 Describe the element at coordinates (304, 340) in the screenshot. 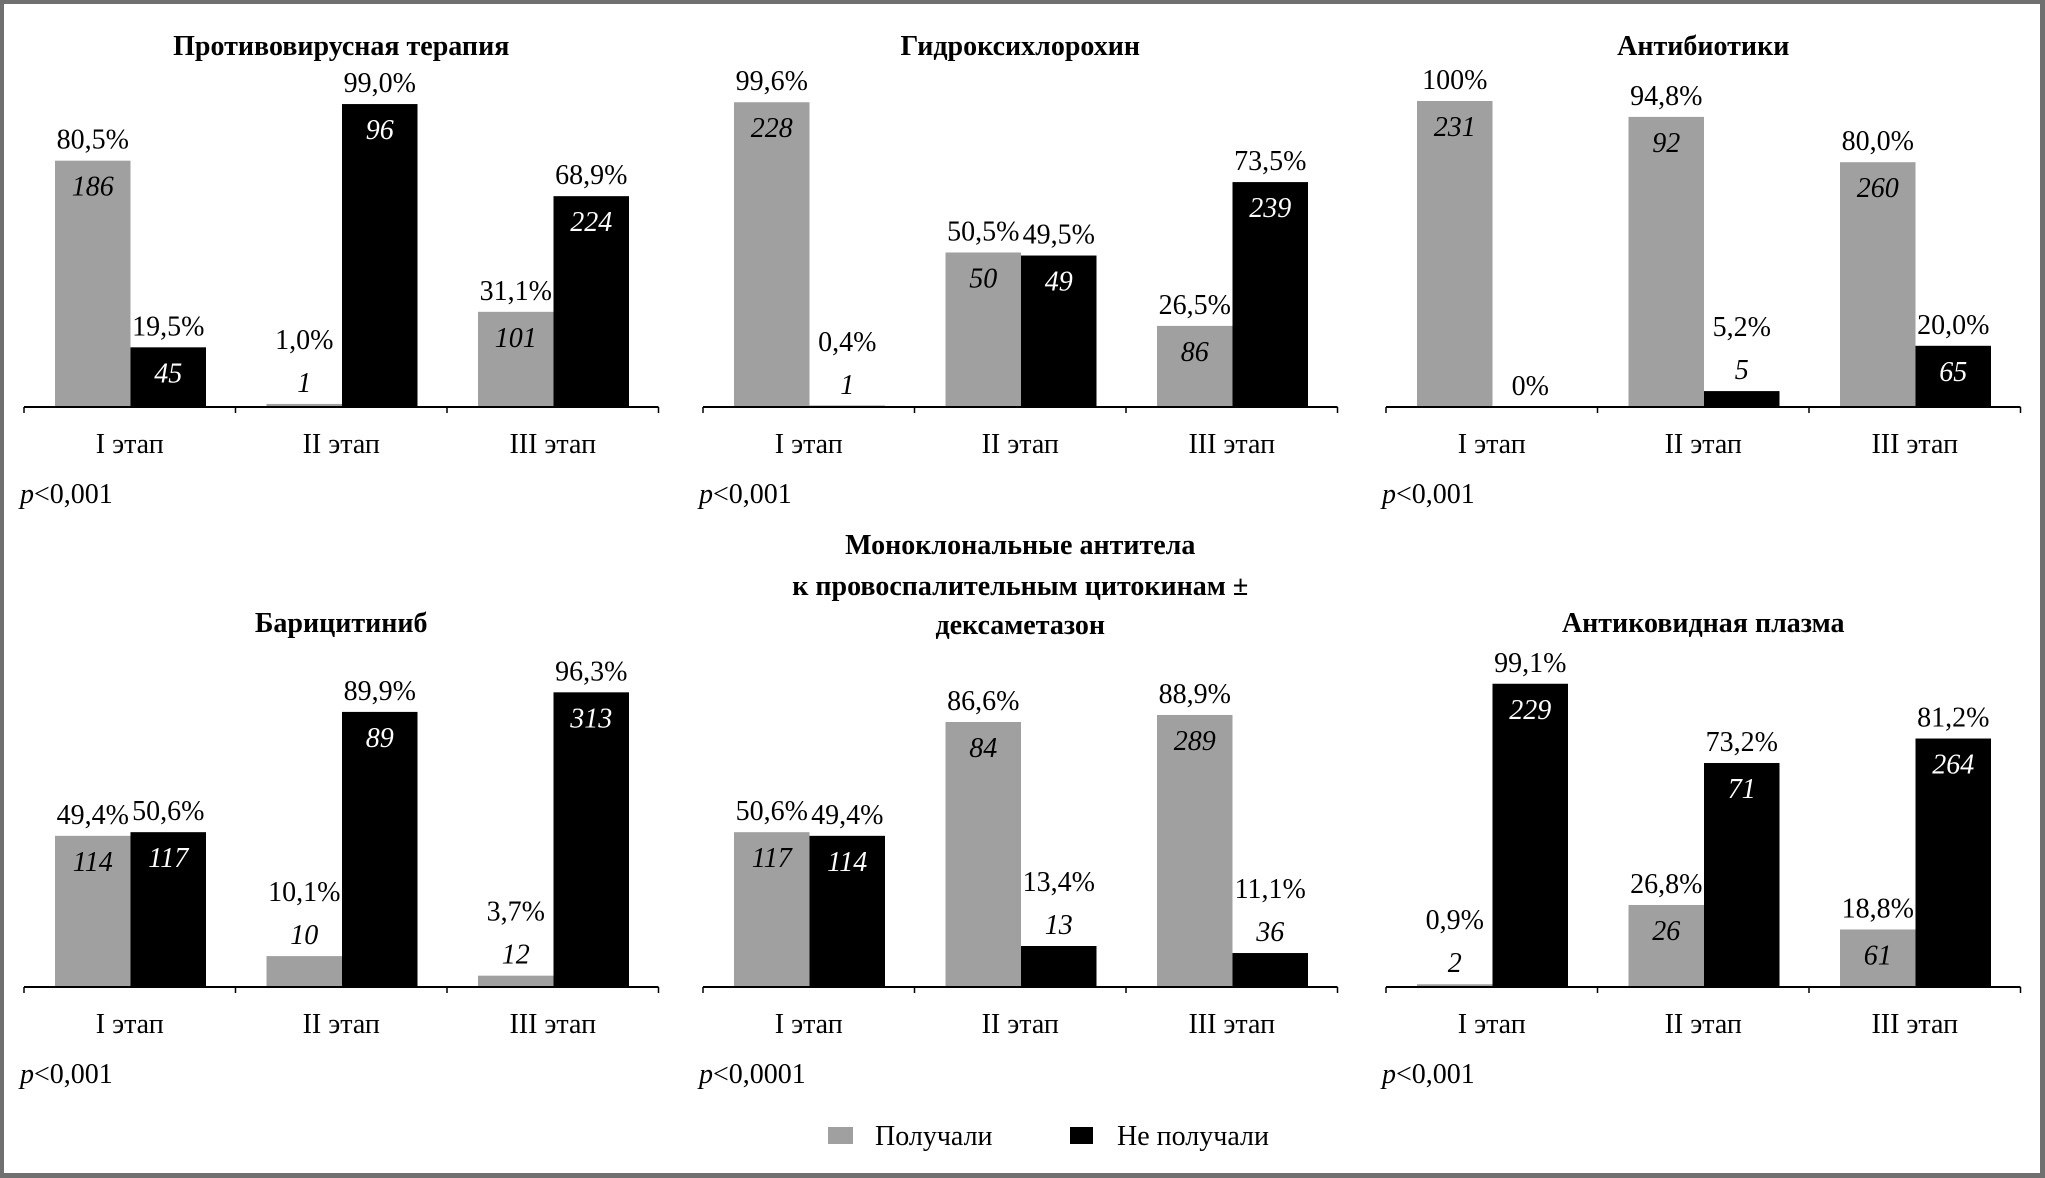

I see `percent-label: 1,0%` at that location.